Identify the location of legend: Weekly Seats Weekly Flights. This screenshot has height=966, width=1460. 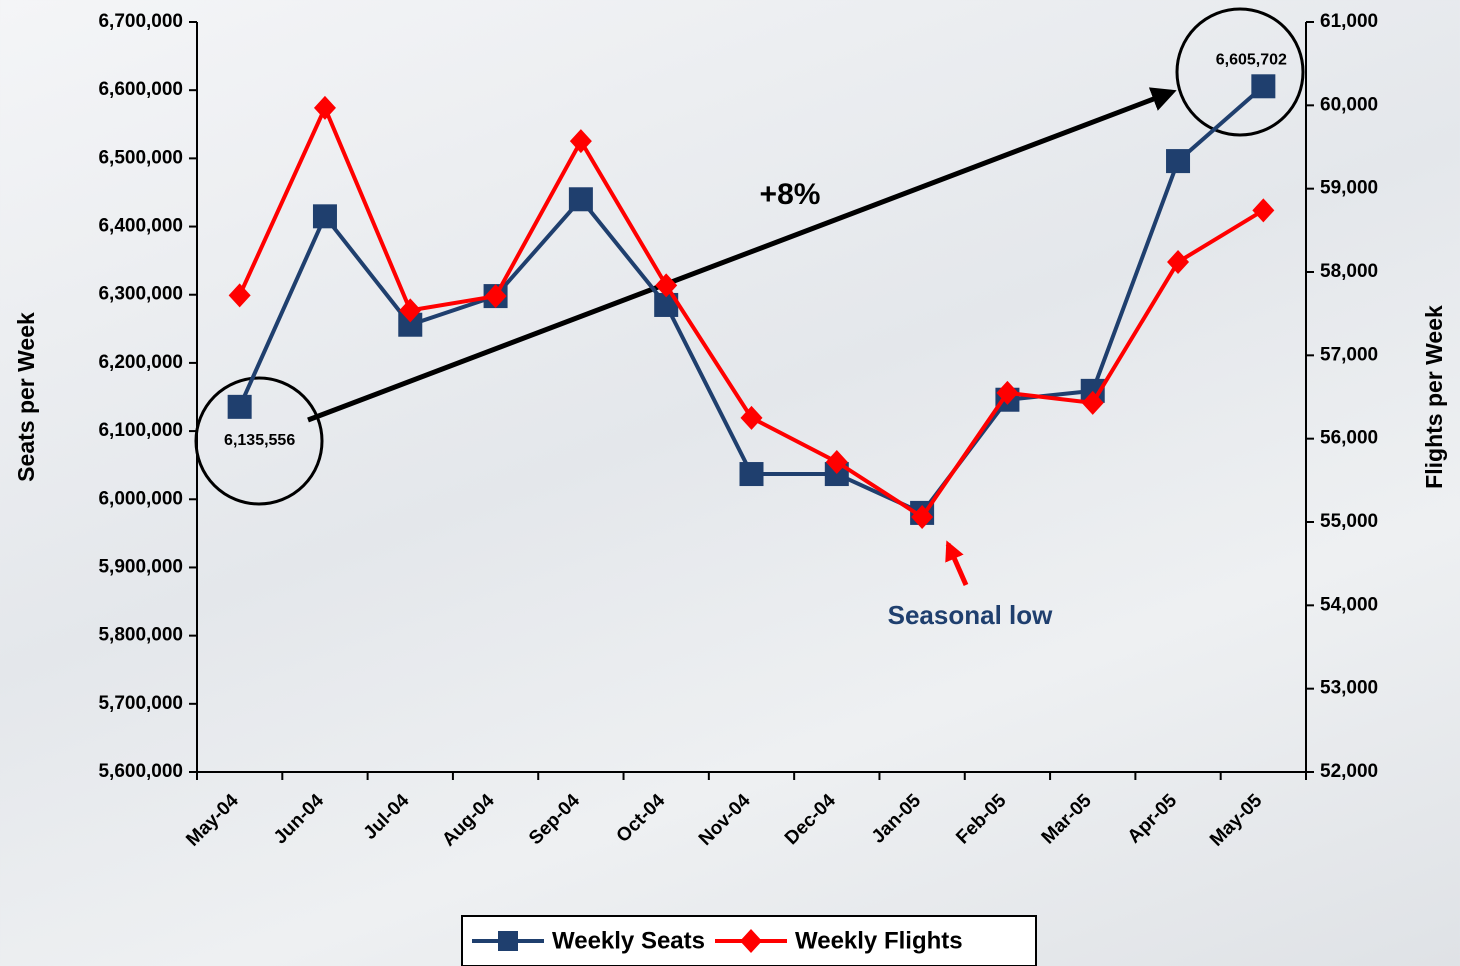
(749, 940).